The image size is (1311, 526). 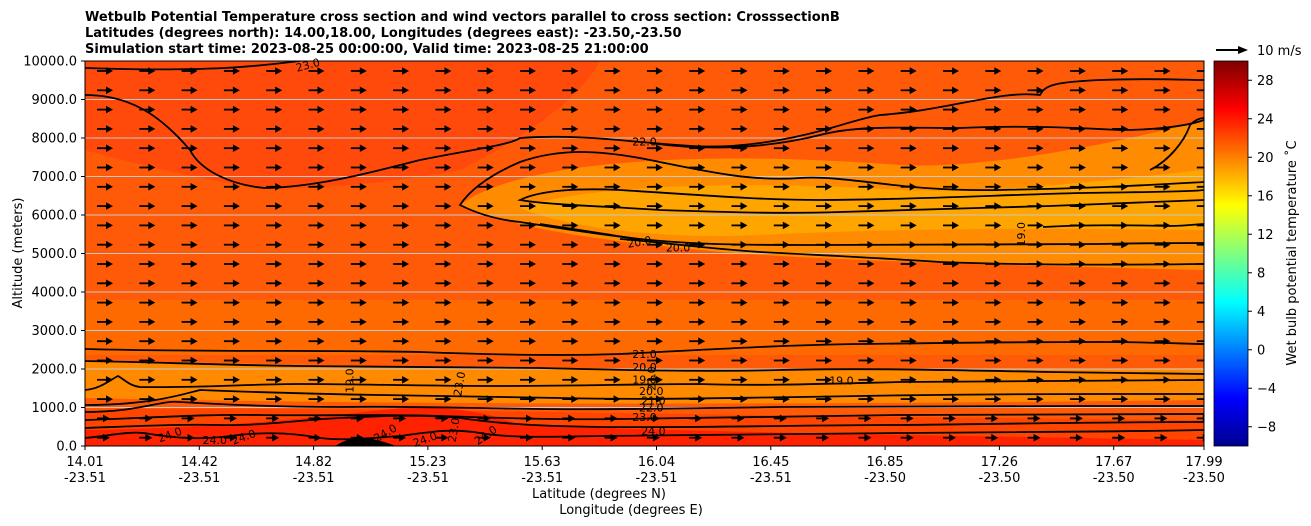 What do you see at coordinates (599, 494) in the screenshot?
I see `x-axis-label-latitude: Latitude (degrees N)` at bounding box center [599, 494].